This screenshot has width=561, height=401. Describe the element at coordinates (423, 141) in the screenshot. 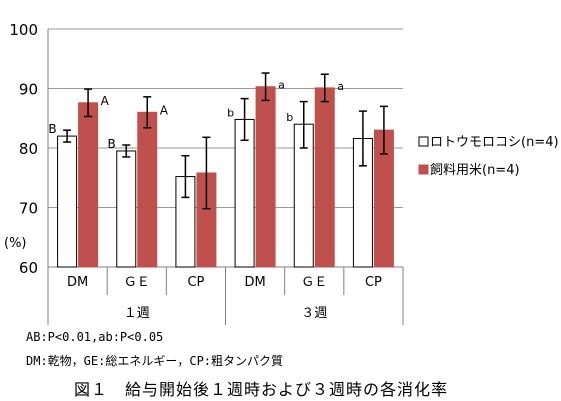

I see `legend-swatch-corn` at that location.